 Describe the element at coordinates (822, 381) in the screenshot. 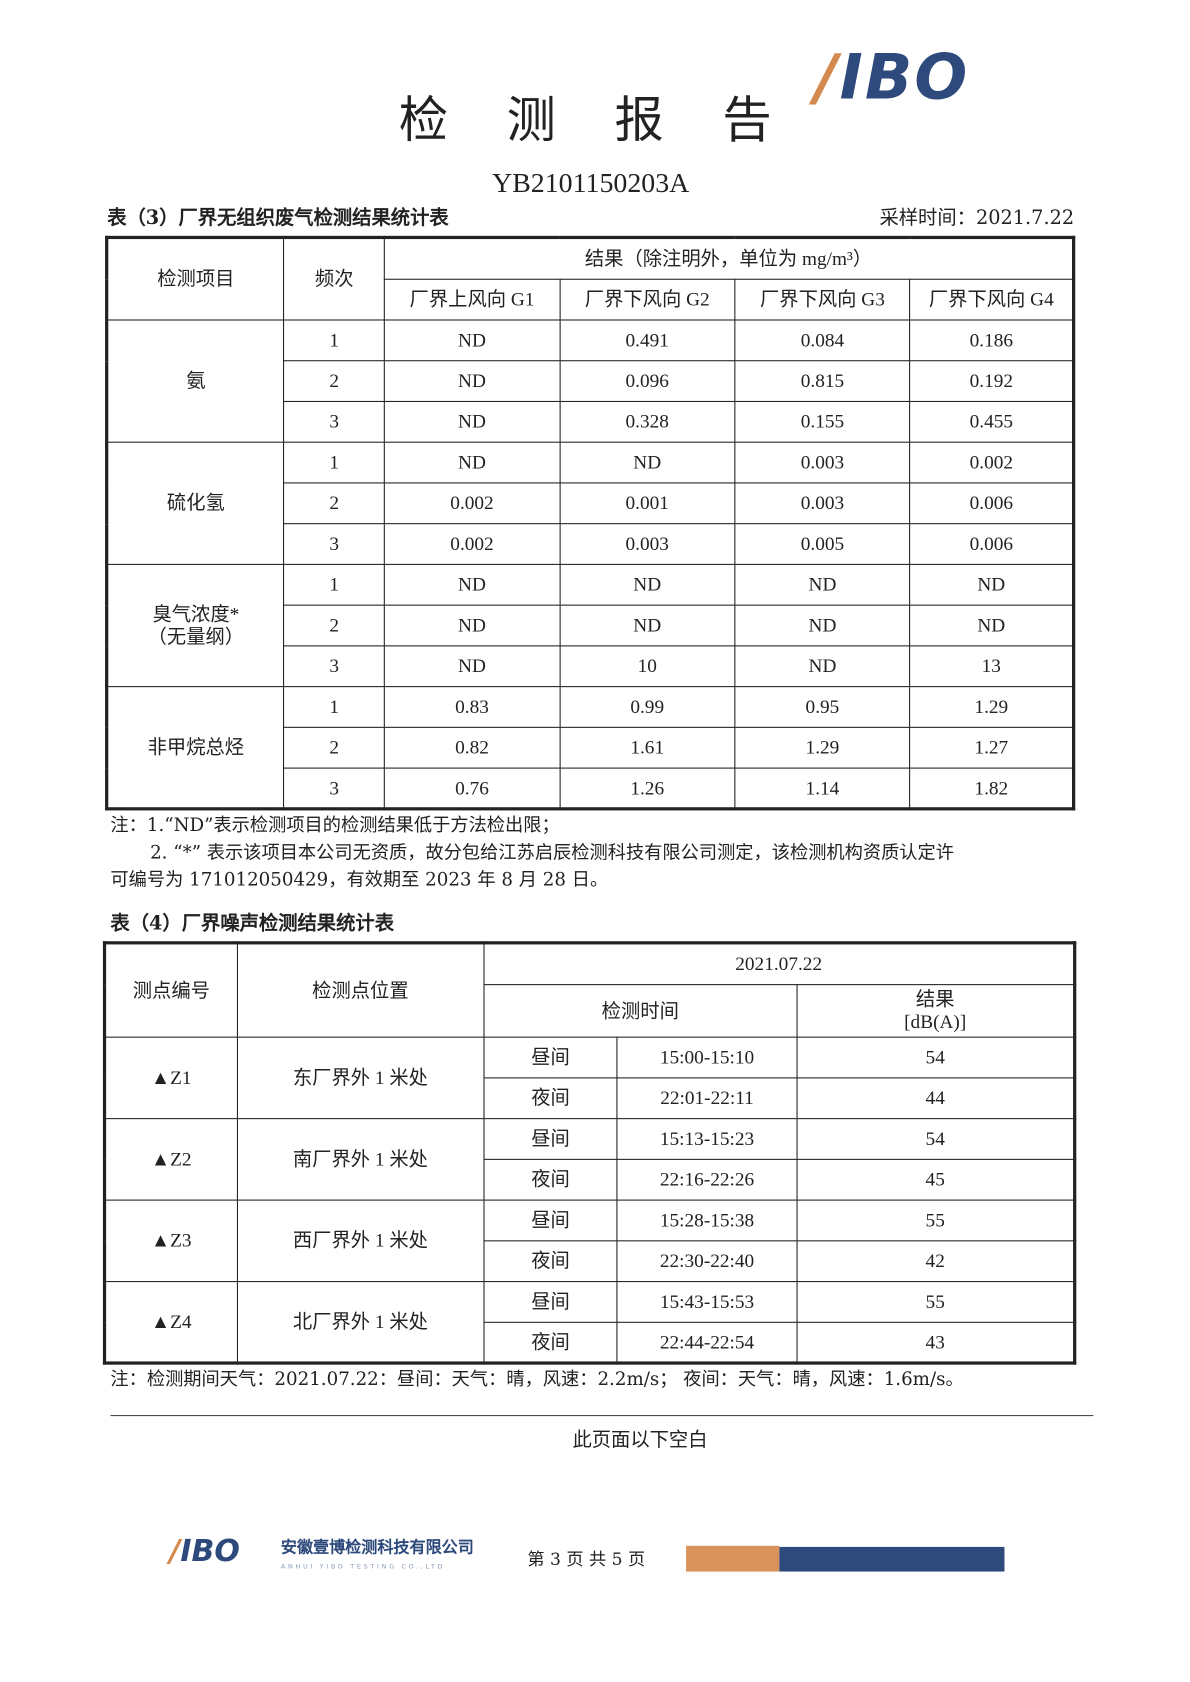

I see `value-cell: 0.815` at that location.